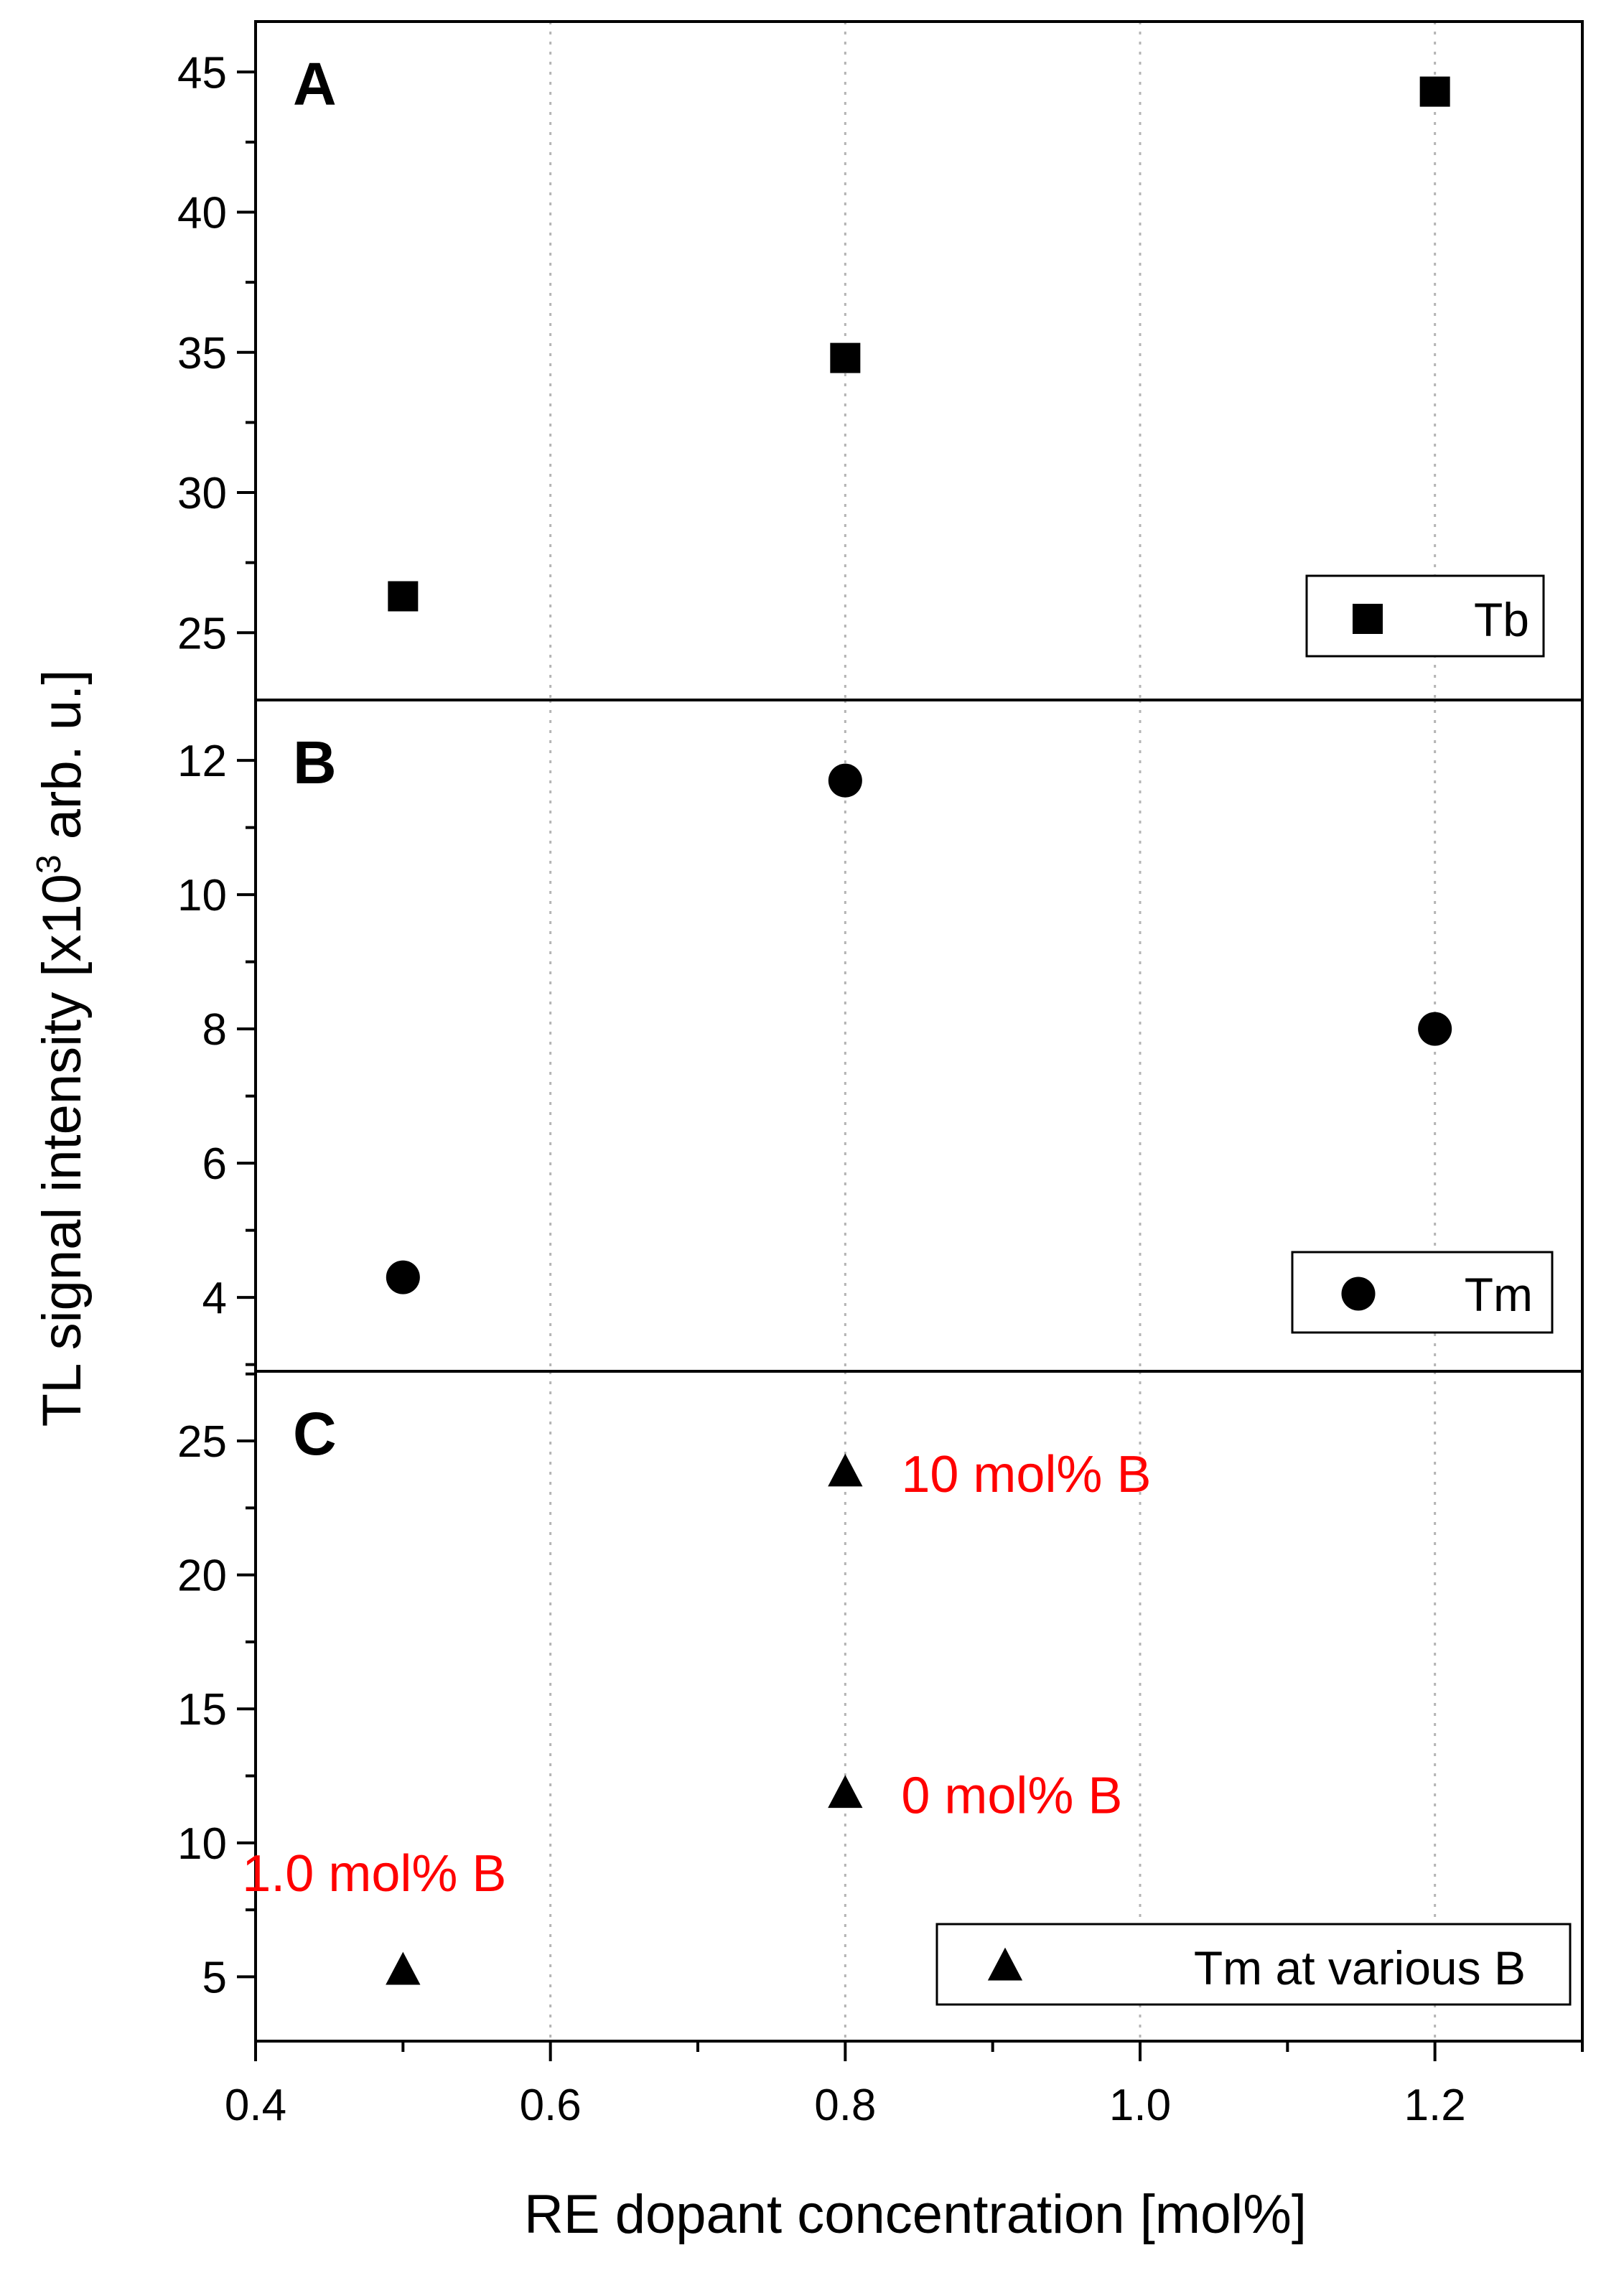 The width and height of the screenshot is (1601, 2296). What do you see at coordinates (214, 1030) in the screenshot?
I see `y-tick-label: 8` at bounding box center [214, 1030].